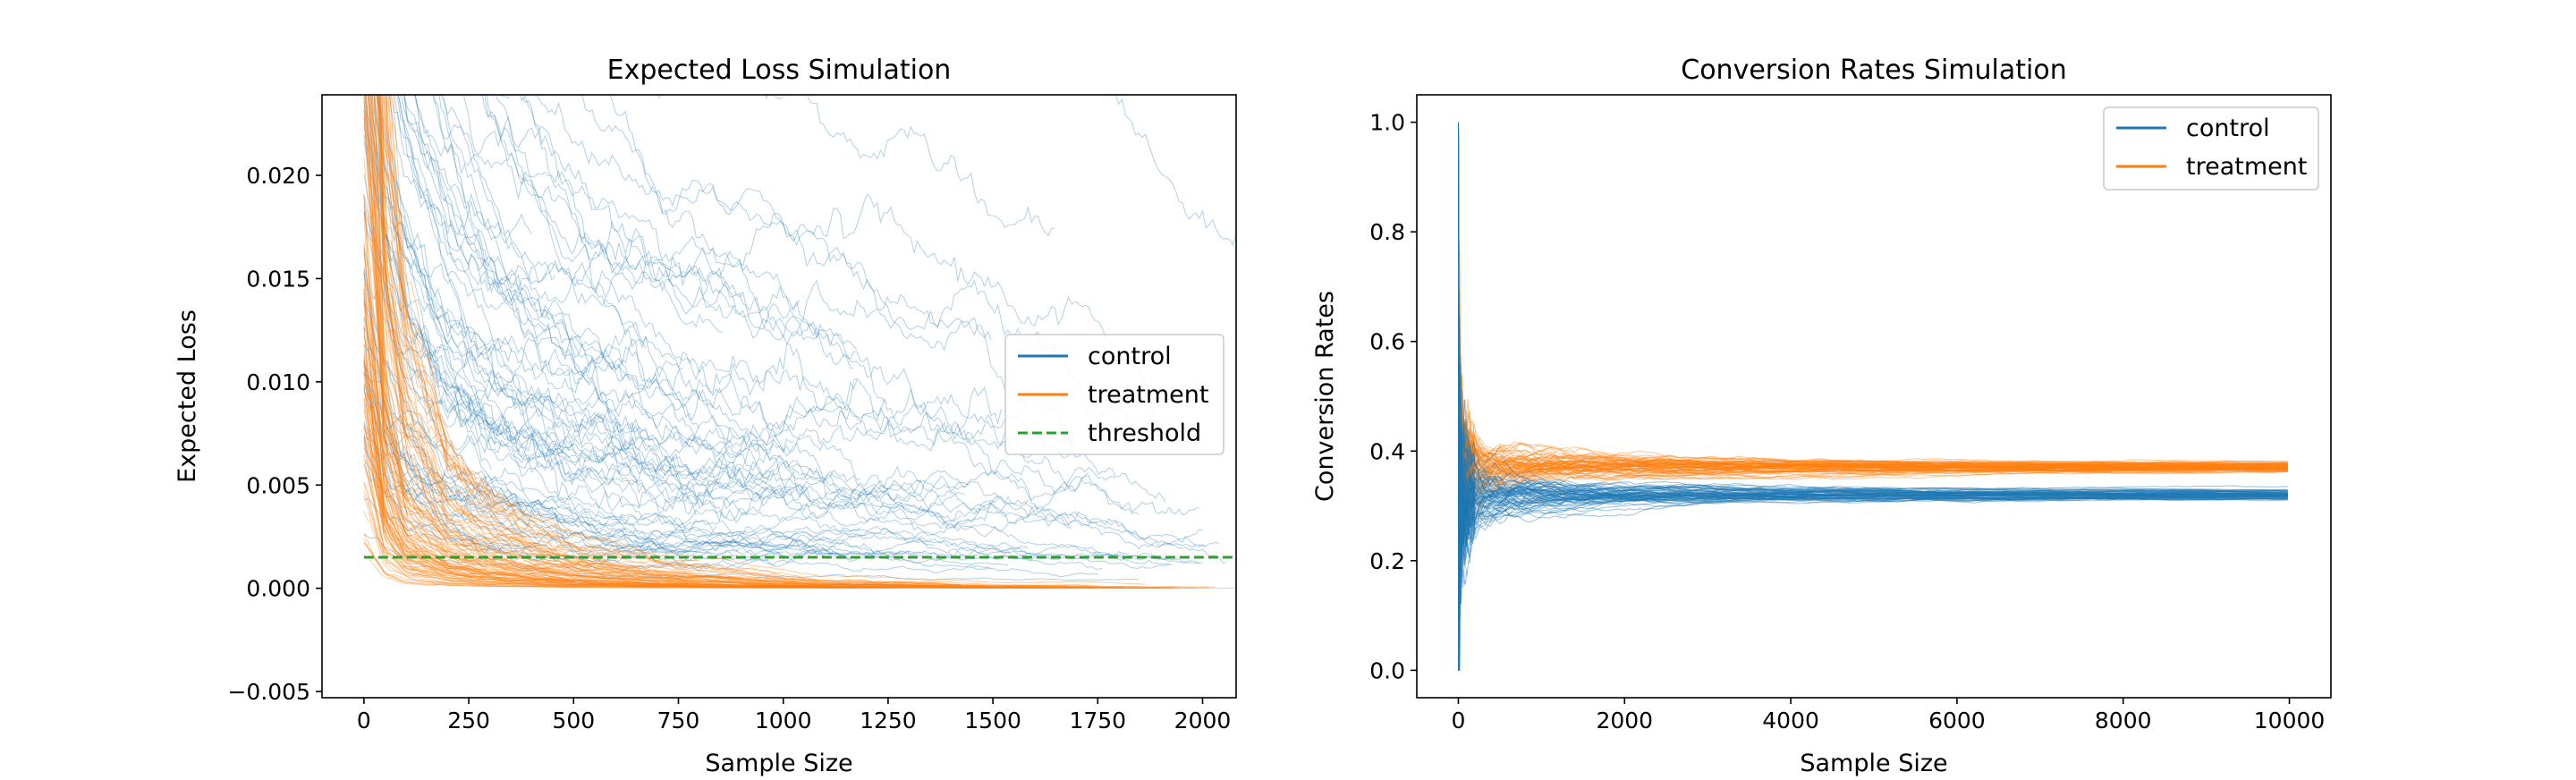  What do you see at coordinates (1203, 720) in the screenshot?
I see `chart0-x-tick-label: 2000` at bounding box center [1203, 720].